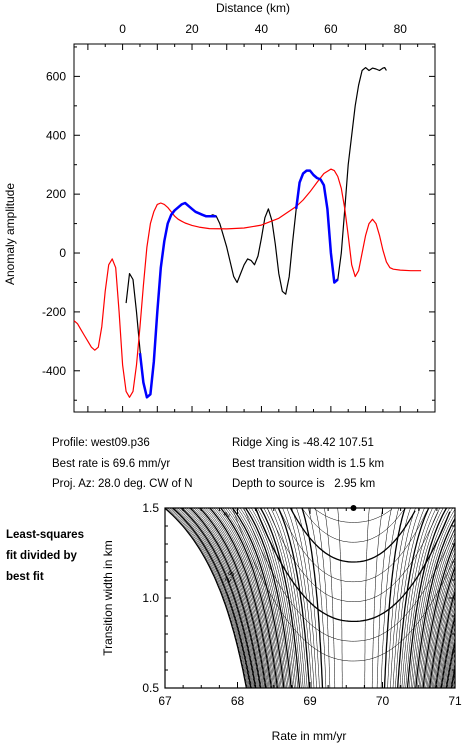 This screenshot has width=467, height=745. What do you see at coordinates (455, 701) in the screenshot?
I see `contour-x-tick-label: 71` at bounding box center [455, 701].